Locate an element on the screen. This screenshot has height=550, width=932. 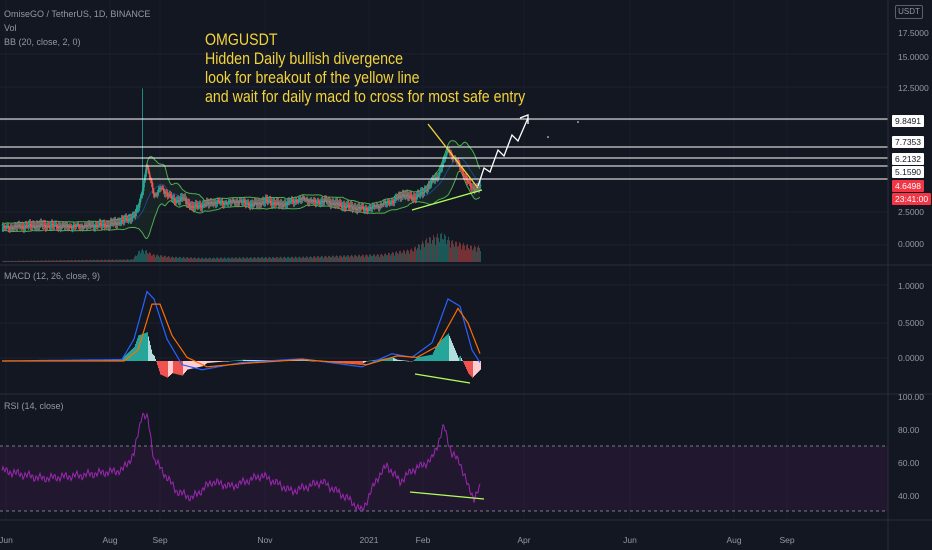
volume-indicator-label: Vol is located at coordinates (10, 28).